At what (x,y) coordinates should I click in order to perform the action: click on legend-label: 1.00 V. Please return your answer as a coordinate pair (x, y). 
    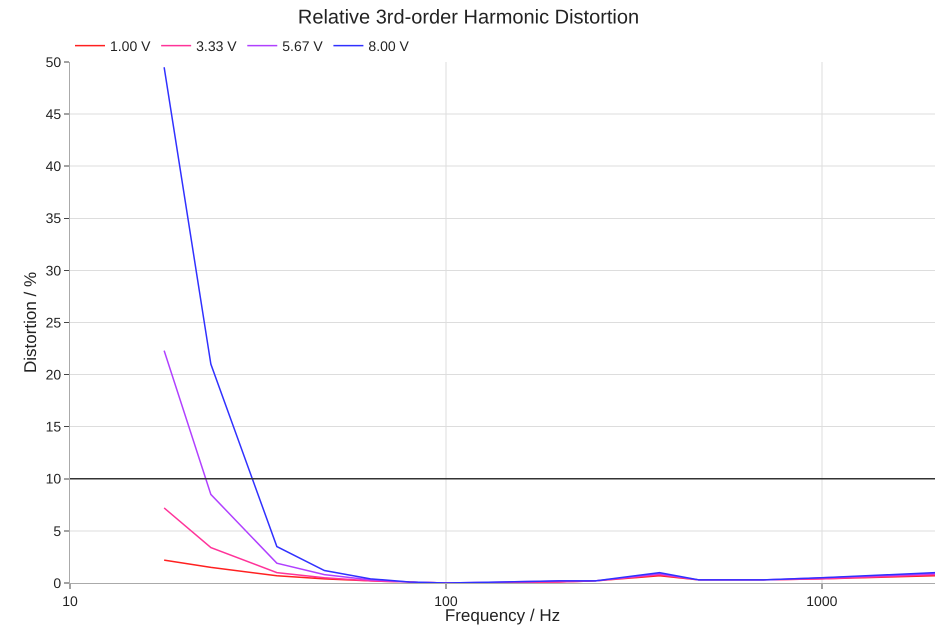
    Looking at the image, I should click on (131, 46).